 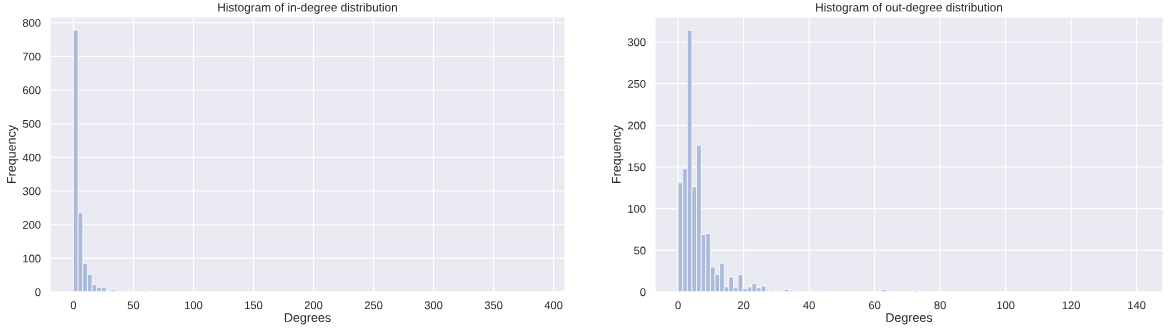 What do you see at coordinates (307, 8) in the screenshot?
I see `chart-title: Histogram of in-degree distribution` at bounding box center [307, 8].